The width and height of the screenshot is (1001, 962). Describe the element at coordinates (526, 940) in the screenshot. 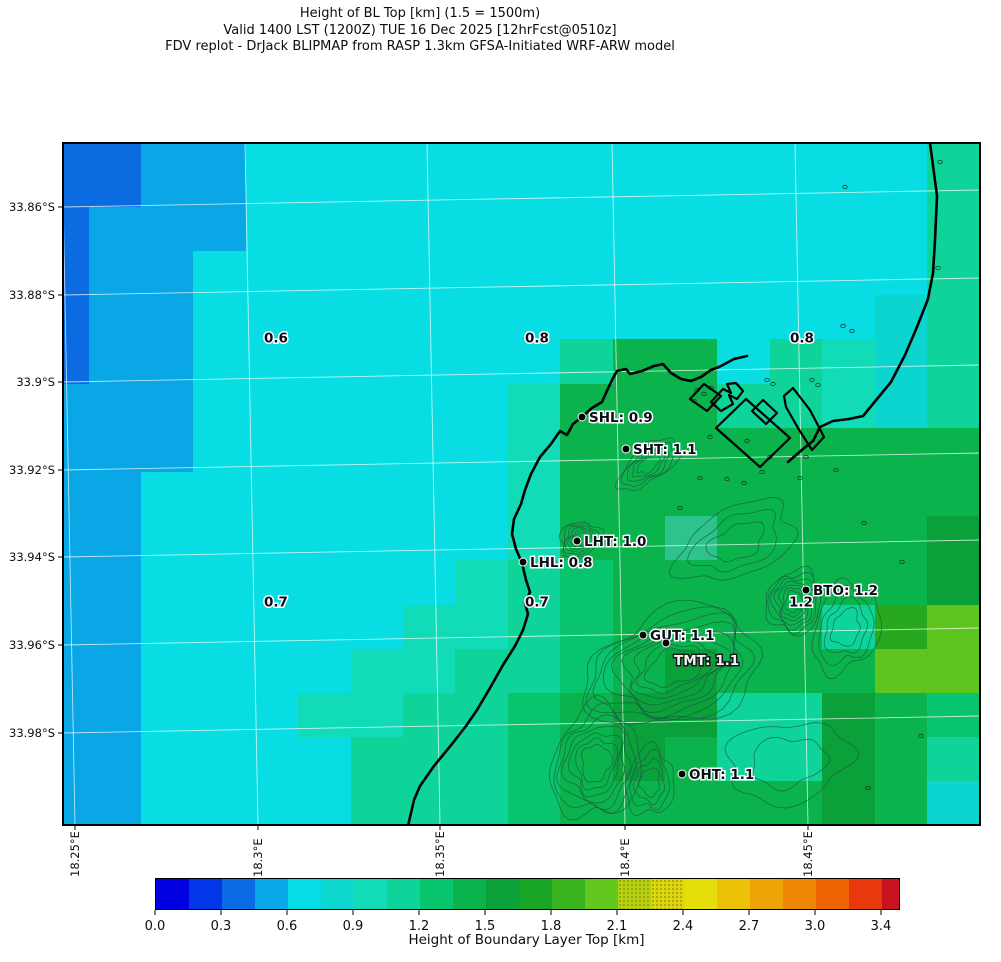

I see `colorbar-label: Height of Boundary Layer Top [km]` at that location.